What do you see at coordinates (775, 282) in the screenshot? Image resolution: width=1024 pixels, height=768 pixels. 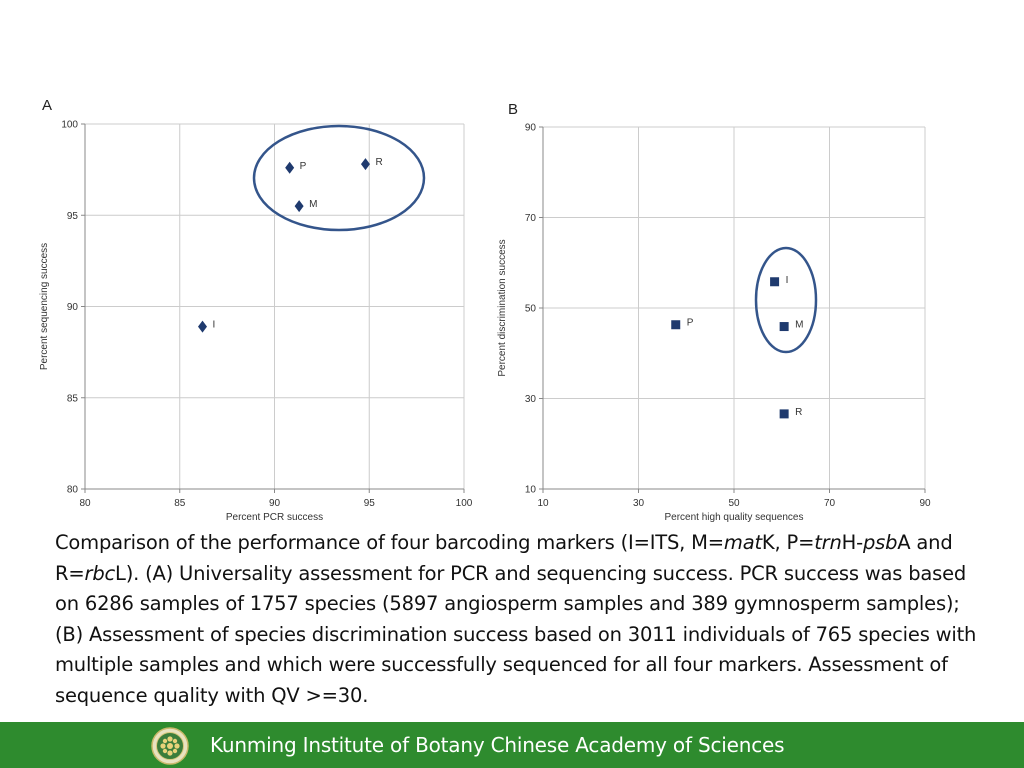 I see `chart-b-point-i` at bounding box center [775, 282].